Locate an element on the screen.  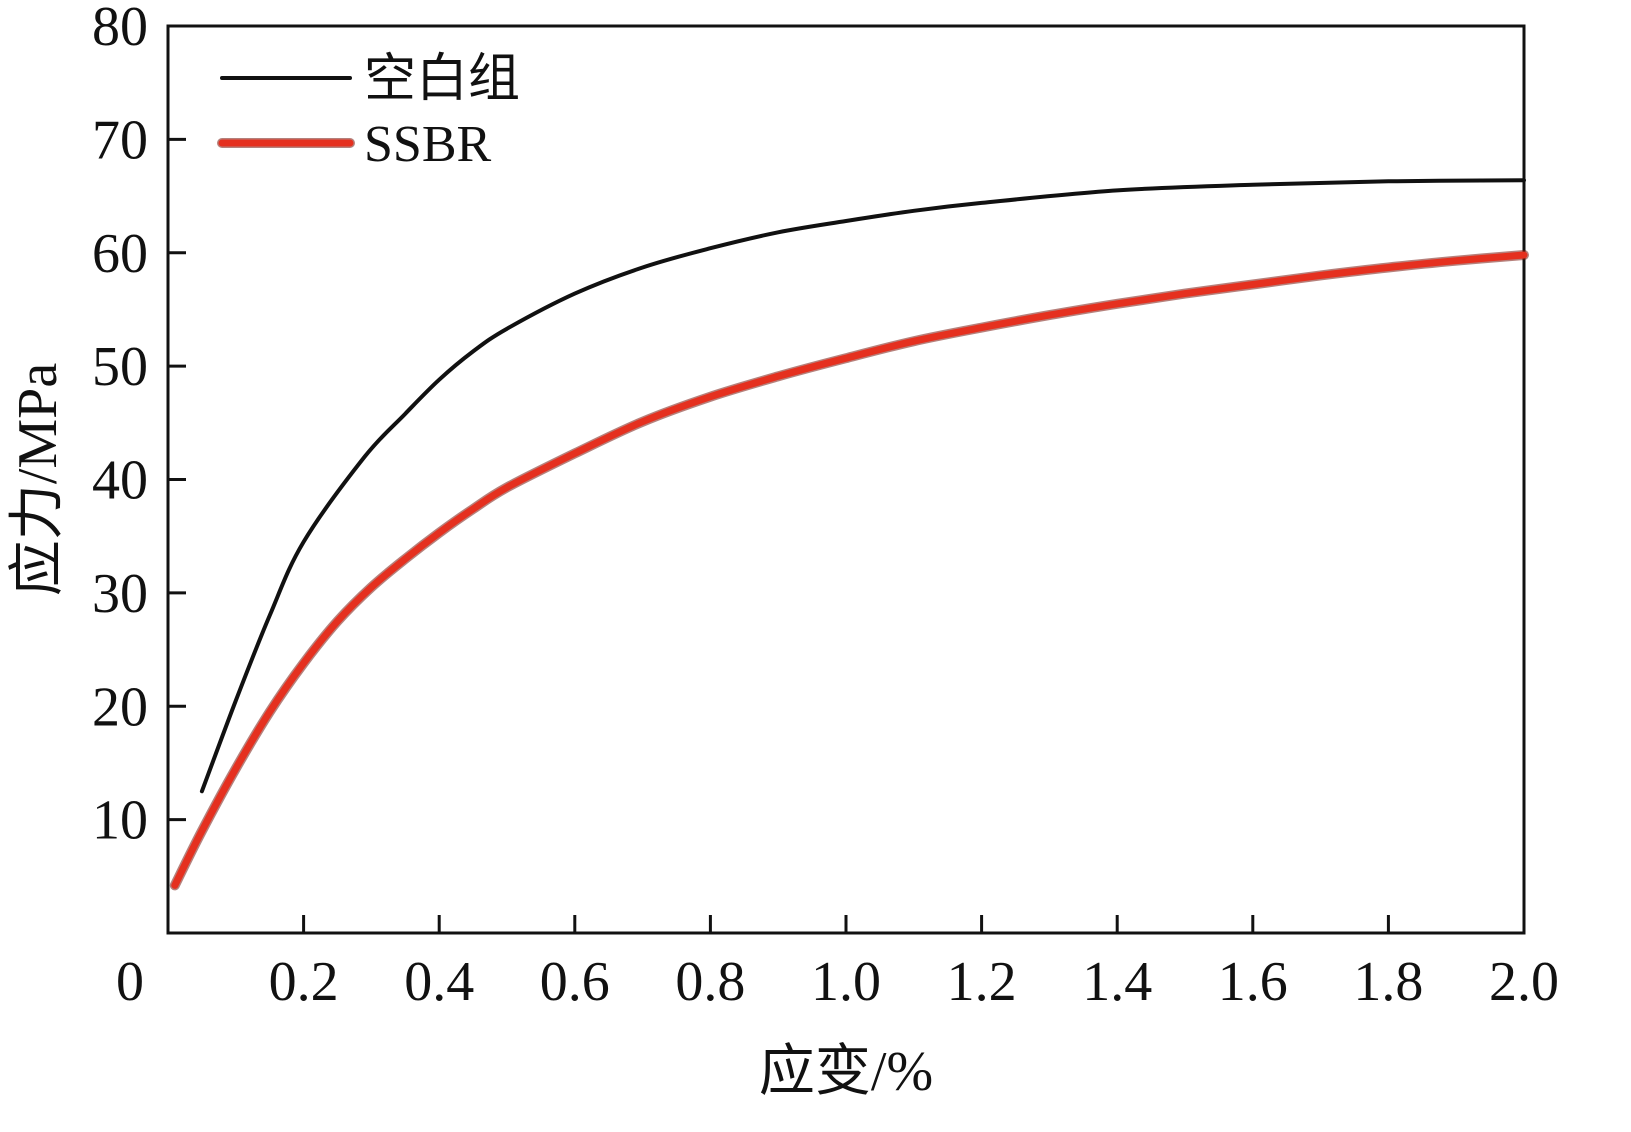
x-tick-label: 0.8 is located at coordinates (710, 982).